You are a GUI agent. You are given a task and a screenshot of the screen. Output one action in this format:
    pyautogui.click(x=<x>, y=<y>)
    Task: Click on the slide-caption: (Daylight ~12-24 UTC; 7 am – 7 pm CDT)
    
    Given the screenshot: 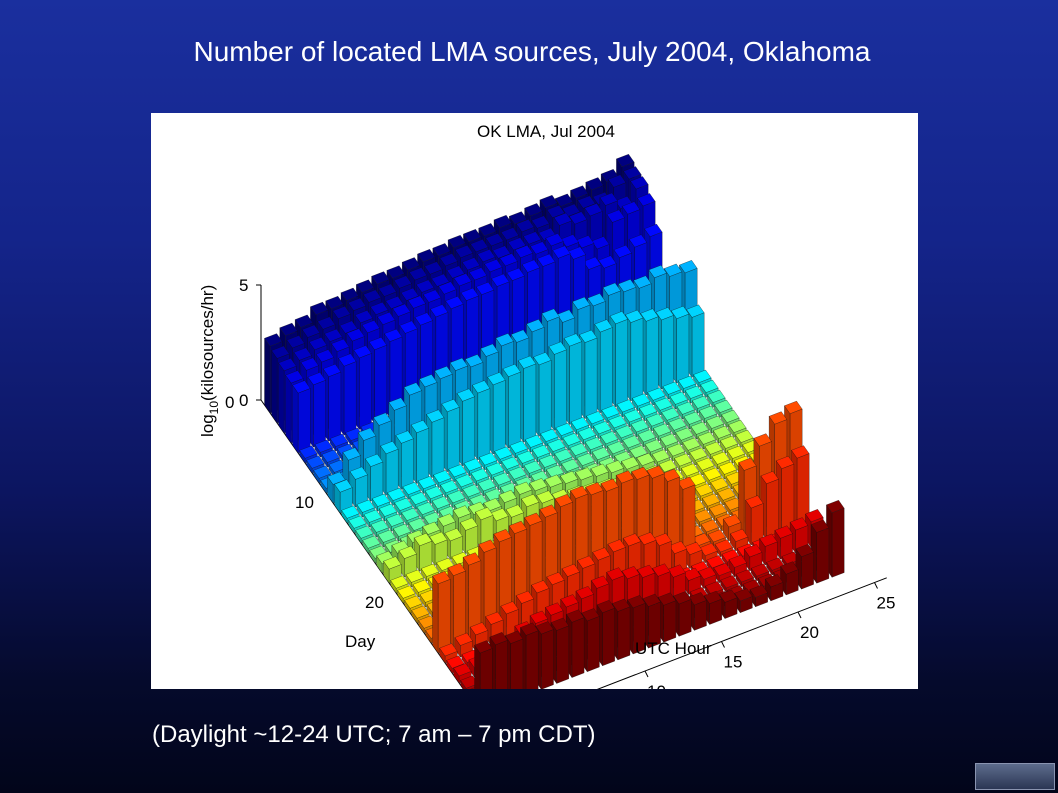 What is the action you would take?
    pyautogui.click(x=374, y=734)
    